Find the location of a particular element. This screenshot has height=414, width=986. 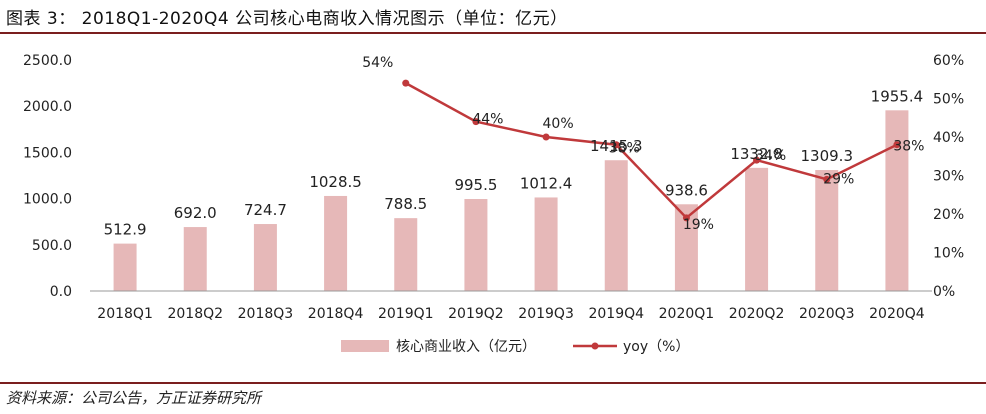

right-axis-tick-label: 10% is located at coordinates (948, 254).